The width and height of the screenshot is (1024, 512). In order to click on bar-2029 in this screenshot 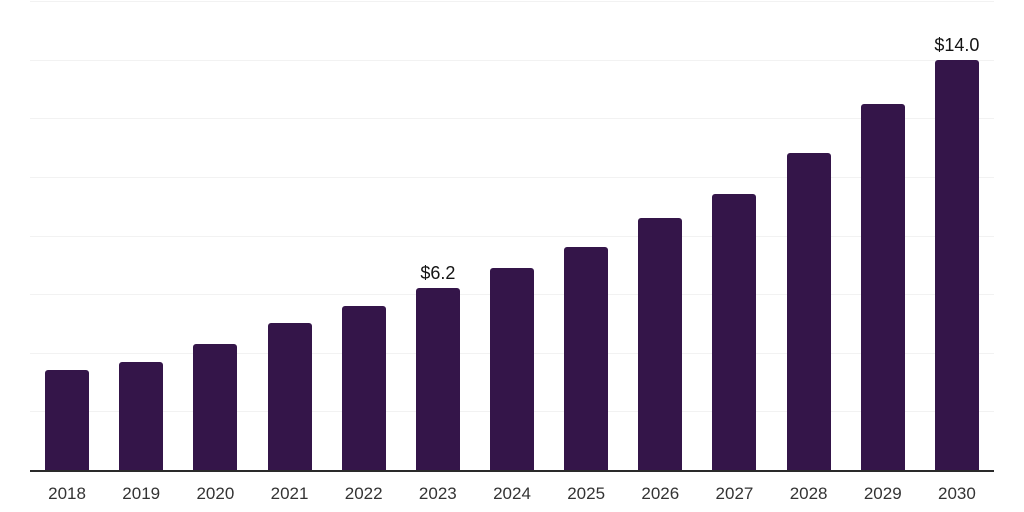, I will do `click(882, 286)`.